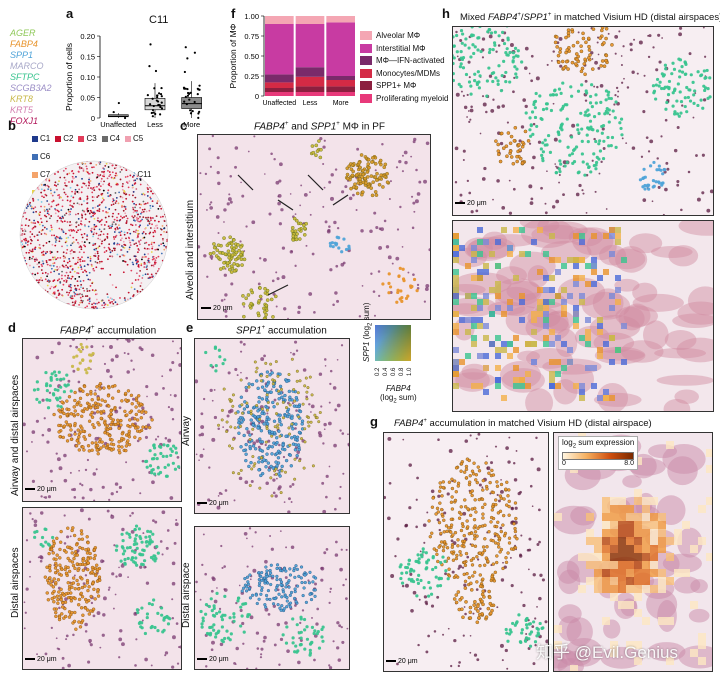 Image resolution: width=720 pixels, height=678 pixels. What do you see at coordinates (91, 138) in the screenshot?
I see `cluster-label: C3` at bounding box center [91, 138].